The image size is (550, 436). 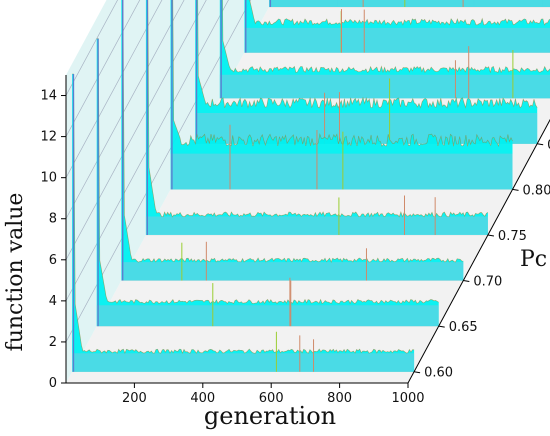 I want to click on z-tick-label: 0.70, so click(x=487, y=282).